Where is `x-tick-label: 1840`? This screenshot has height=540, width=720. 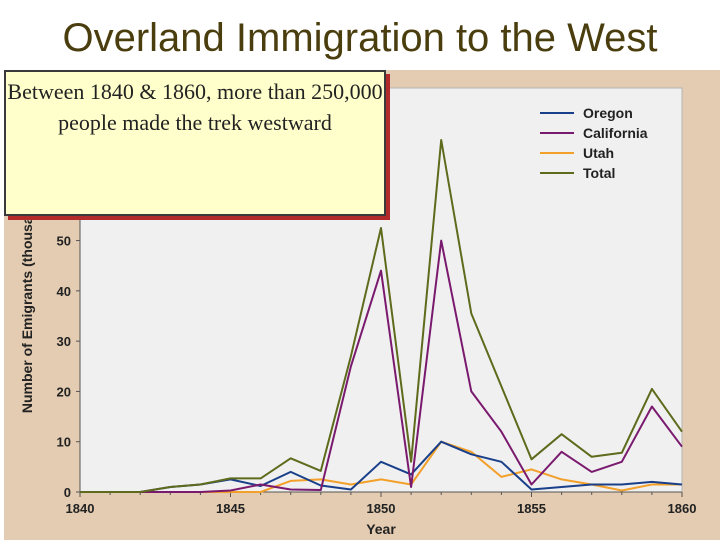
x-tick-label: 1840 is located at coordinates (80, 508).